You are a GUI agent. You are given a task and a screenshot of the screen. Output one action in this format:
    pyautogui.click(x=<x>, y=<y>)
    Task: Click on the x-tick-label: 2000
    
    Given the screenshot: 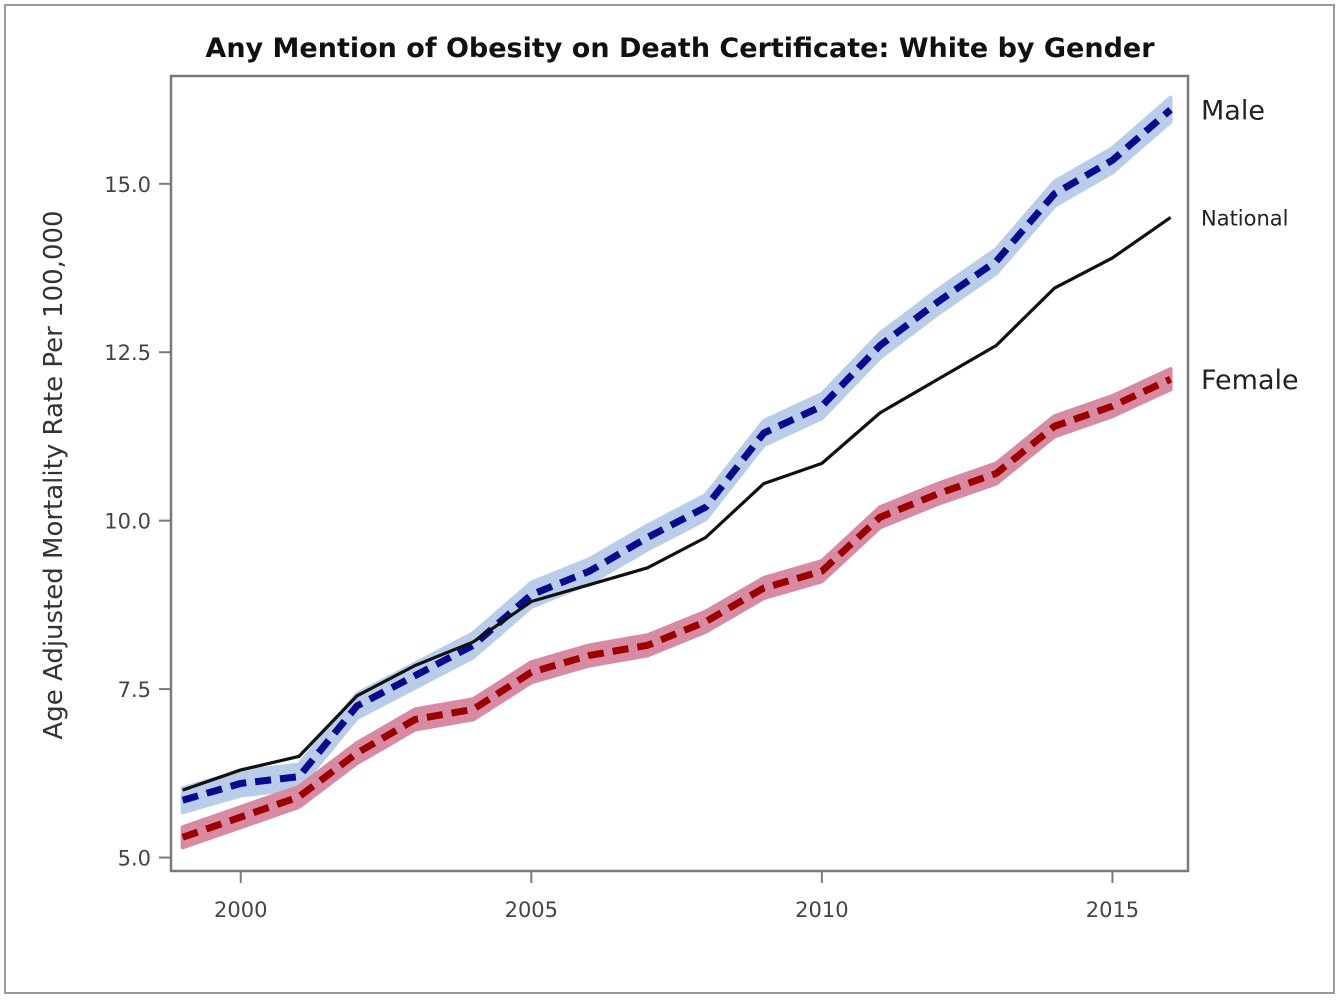 What is the action you would take?
    pyautogui.click(x=240, y=910)
    